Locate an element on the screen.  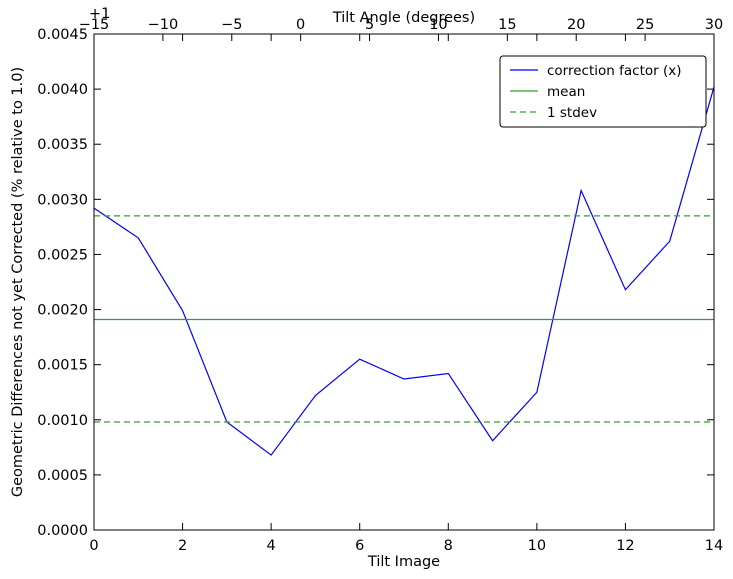
y-tick-label: 0.0025 is located at coordinates (62, 255).